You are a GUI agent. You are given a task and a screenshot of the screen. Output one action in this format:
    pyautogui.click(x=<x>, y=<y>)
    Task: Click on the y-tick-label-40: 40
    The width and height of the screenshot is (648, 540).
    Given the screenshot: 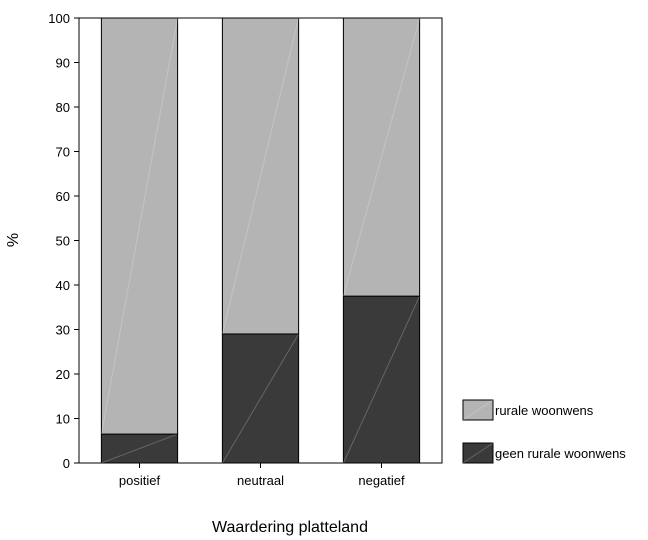 What is the action you would take?
    pyautogui.click(x=63, y=285)
    